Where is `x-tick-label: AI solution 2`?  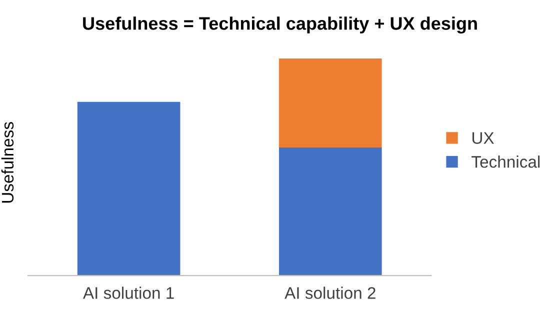
x-tick-label: AI solution 2 is located at coordinates (330, 292).